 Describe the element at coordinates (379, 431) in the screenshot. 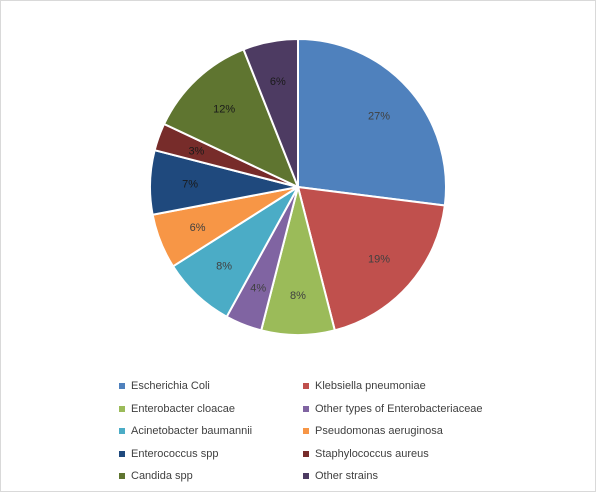

I see `legend-label-5: Pseudomonas aeruginosa` at that location.